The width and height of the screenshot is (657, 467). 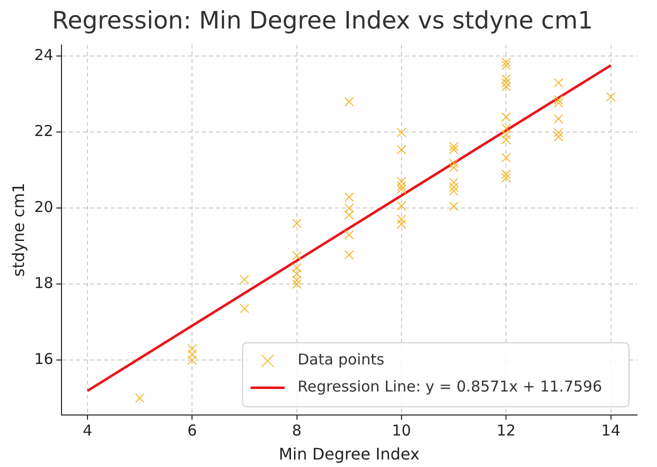 I want to click on legend-label: Regression Line: y = 0.8571x + 11.7596, so click(x=450, y=387).